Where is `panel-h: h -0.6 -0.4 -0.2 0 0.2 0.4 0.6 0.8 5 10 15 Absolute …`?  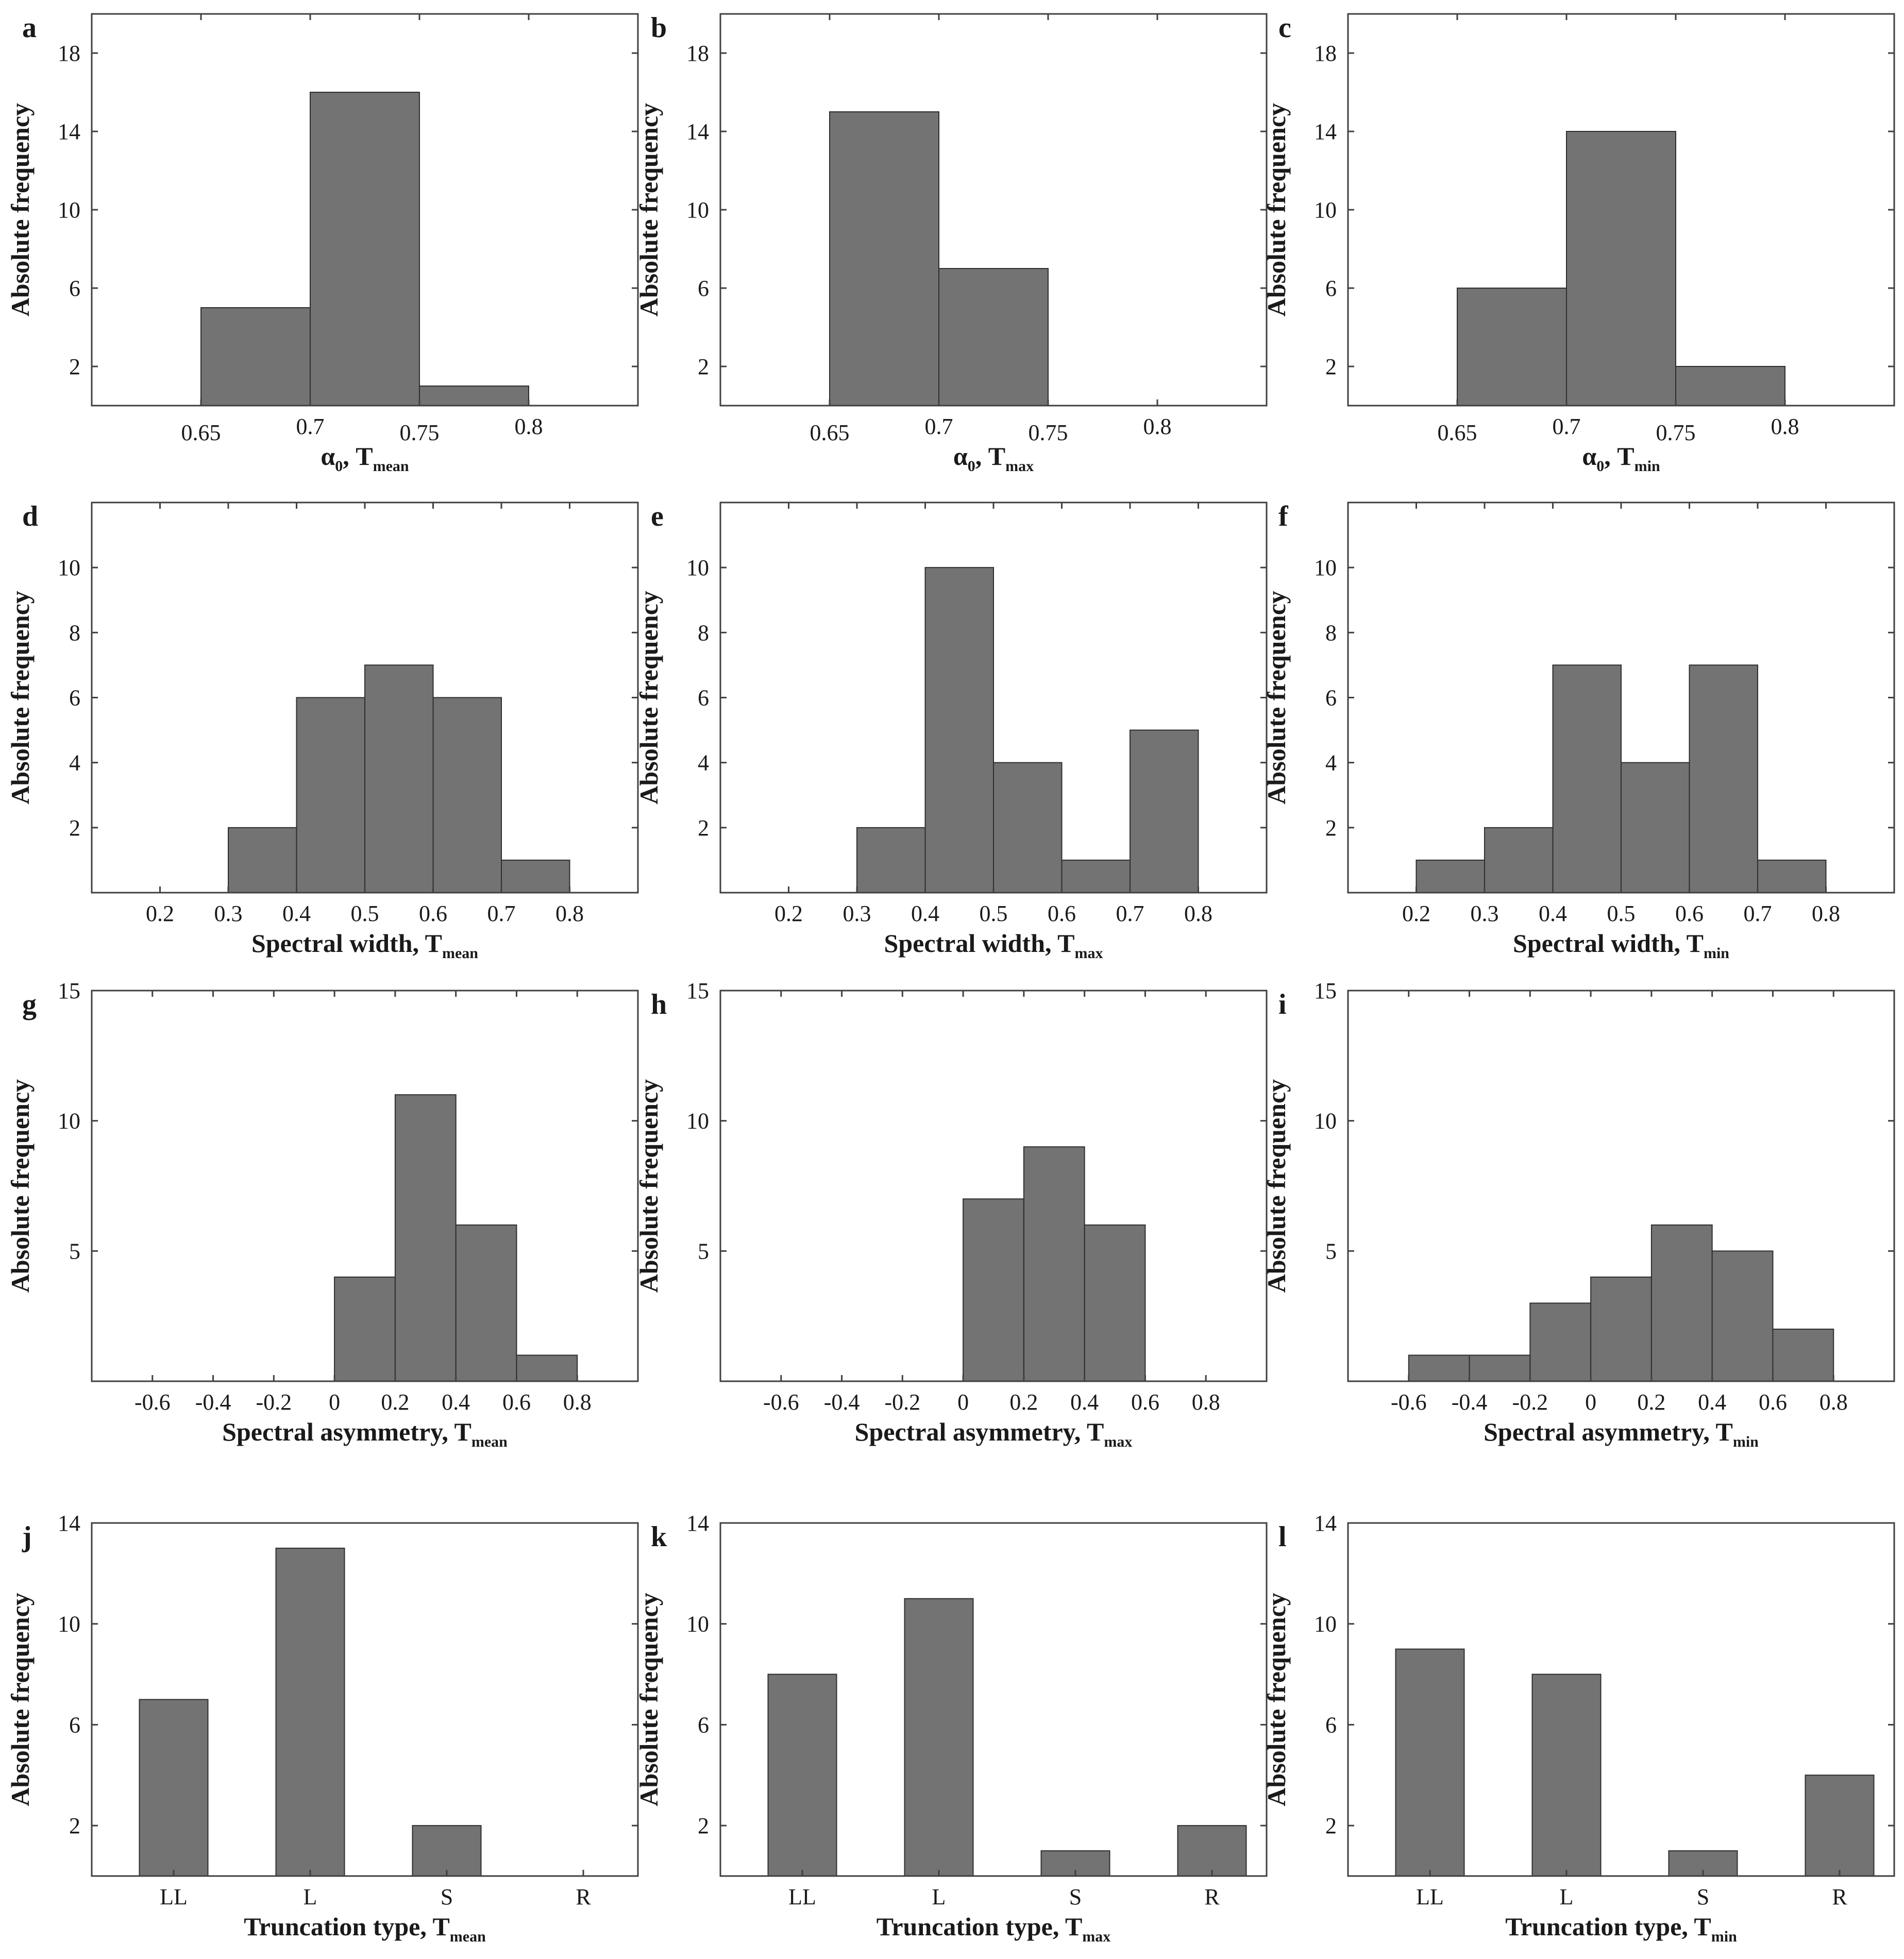
panel-h: h -0.6 -0.4 -0.2 0 0.2 0.4 0.6 0.8 5 10 15 Absolute … is located at coordinates (951, 1214).